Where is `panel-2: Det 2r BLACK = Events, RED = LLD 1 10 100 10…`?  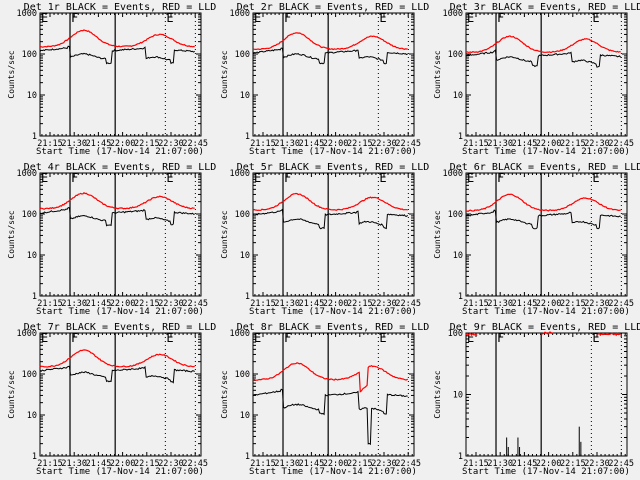 panel-2: Det 2r BLACK = Events, RED = LLD 1 10 100 10… is located at coordinates (324, 79).